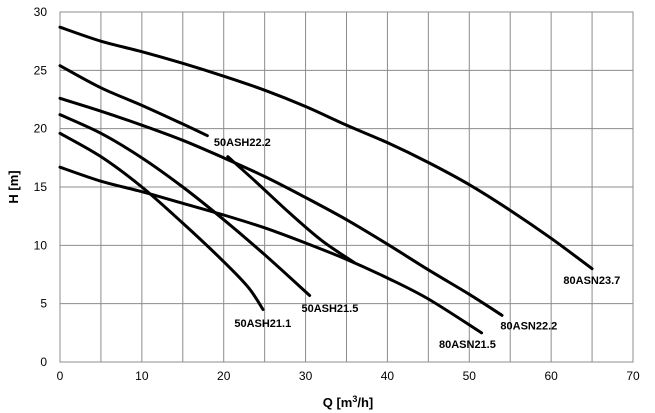 The height and width of the screenshot is (413, 655). I want to click on y-tick-label: 15, so click(41, 187).